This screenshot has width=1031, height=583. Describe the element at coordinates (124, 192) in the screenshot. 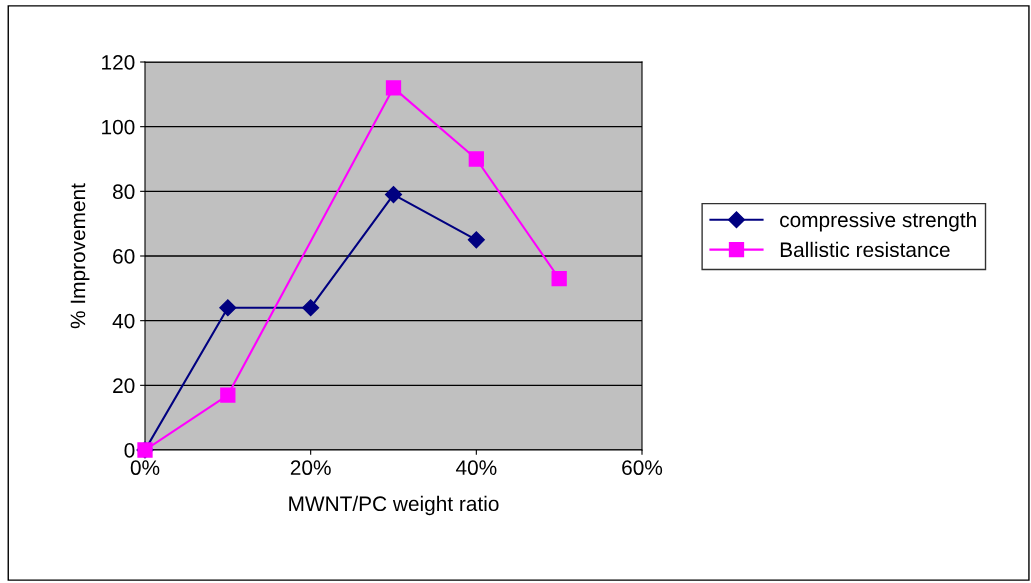

I see `y-tick-label: 80` at that location.